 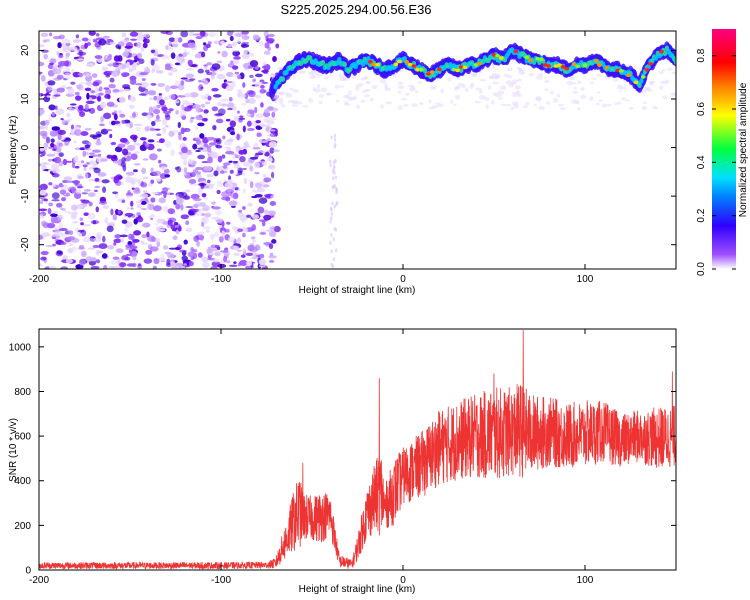 I want to click on snr-xtick-label: 100, so click(x=585, y=580).